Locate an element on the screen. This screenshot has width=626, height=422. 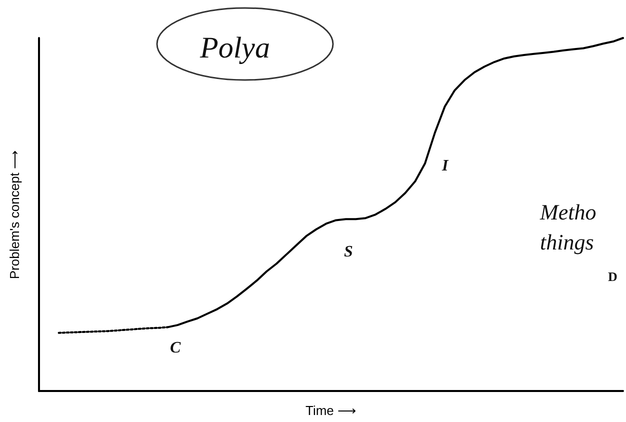
annotation: D is located at coordinates (613, 276).